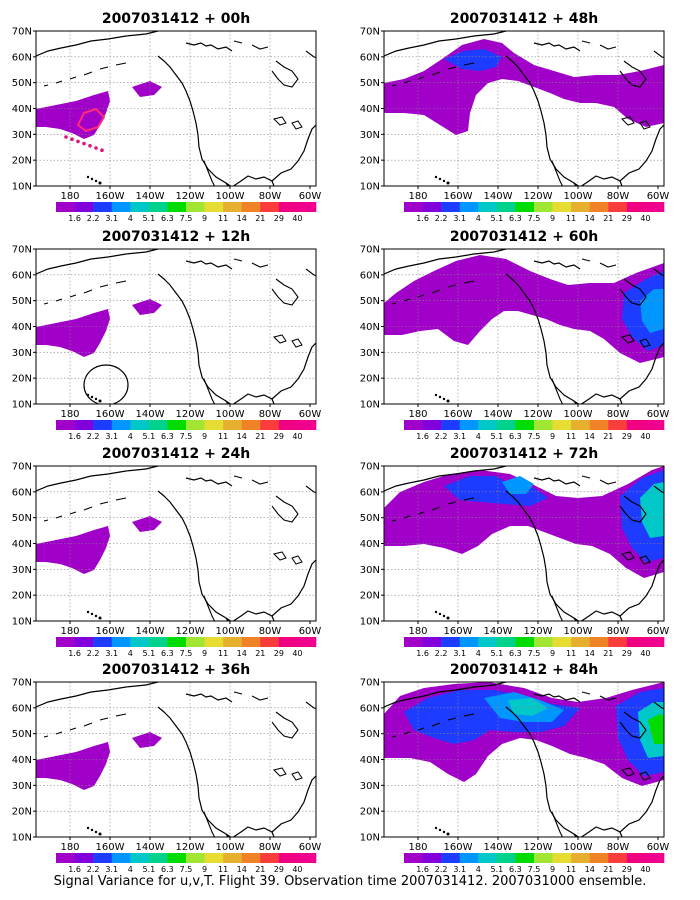  What do you see at coordinates (22, 786) in the screenshot?
I see `lat-tick-label: 30N` at bounding box center [22, 786].